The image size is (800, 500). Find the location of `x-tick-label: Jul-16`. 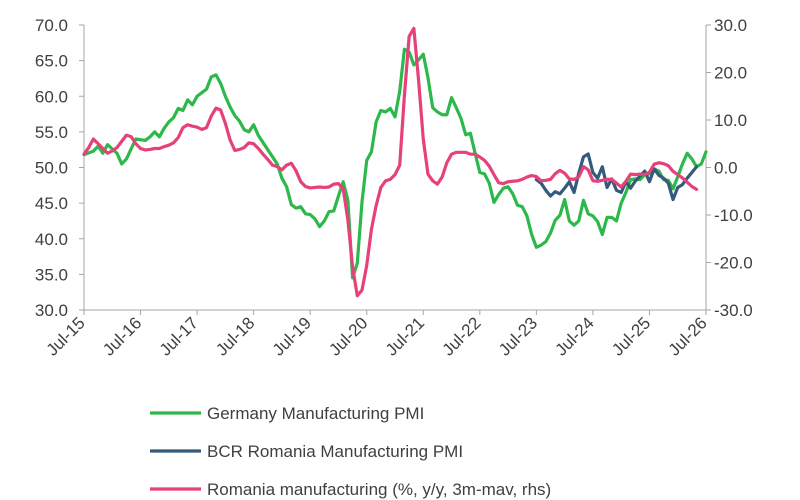

x-tick-label: Jul-16 is located at coordinates (122, 336).